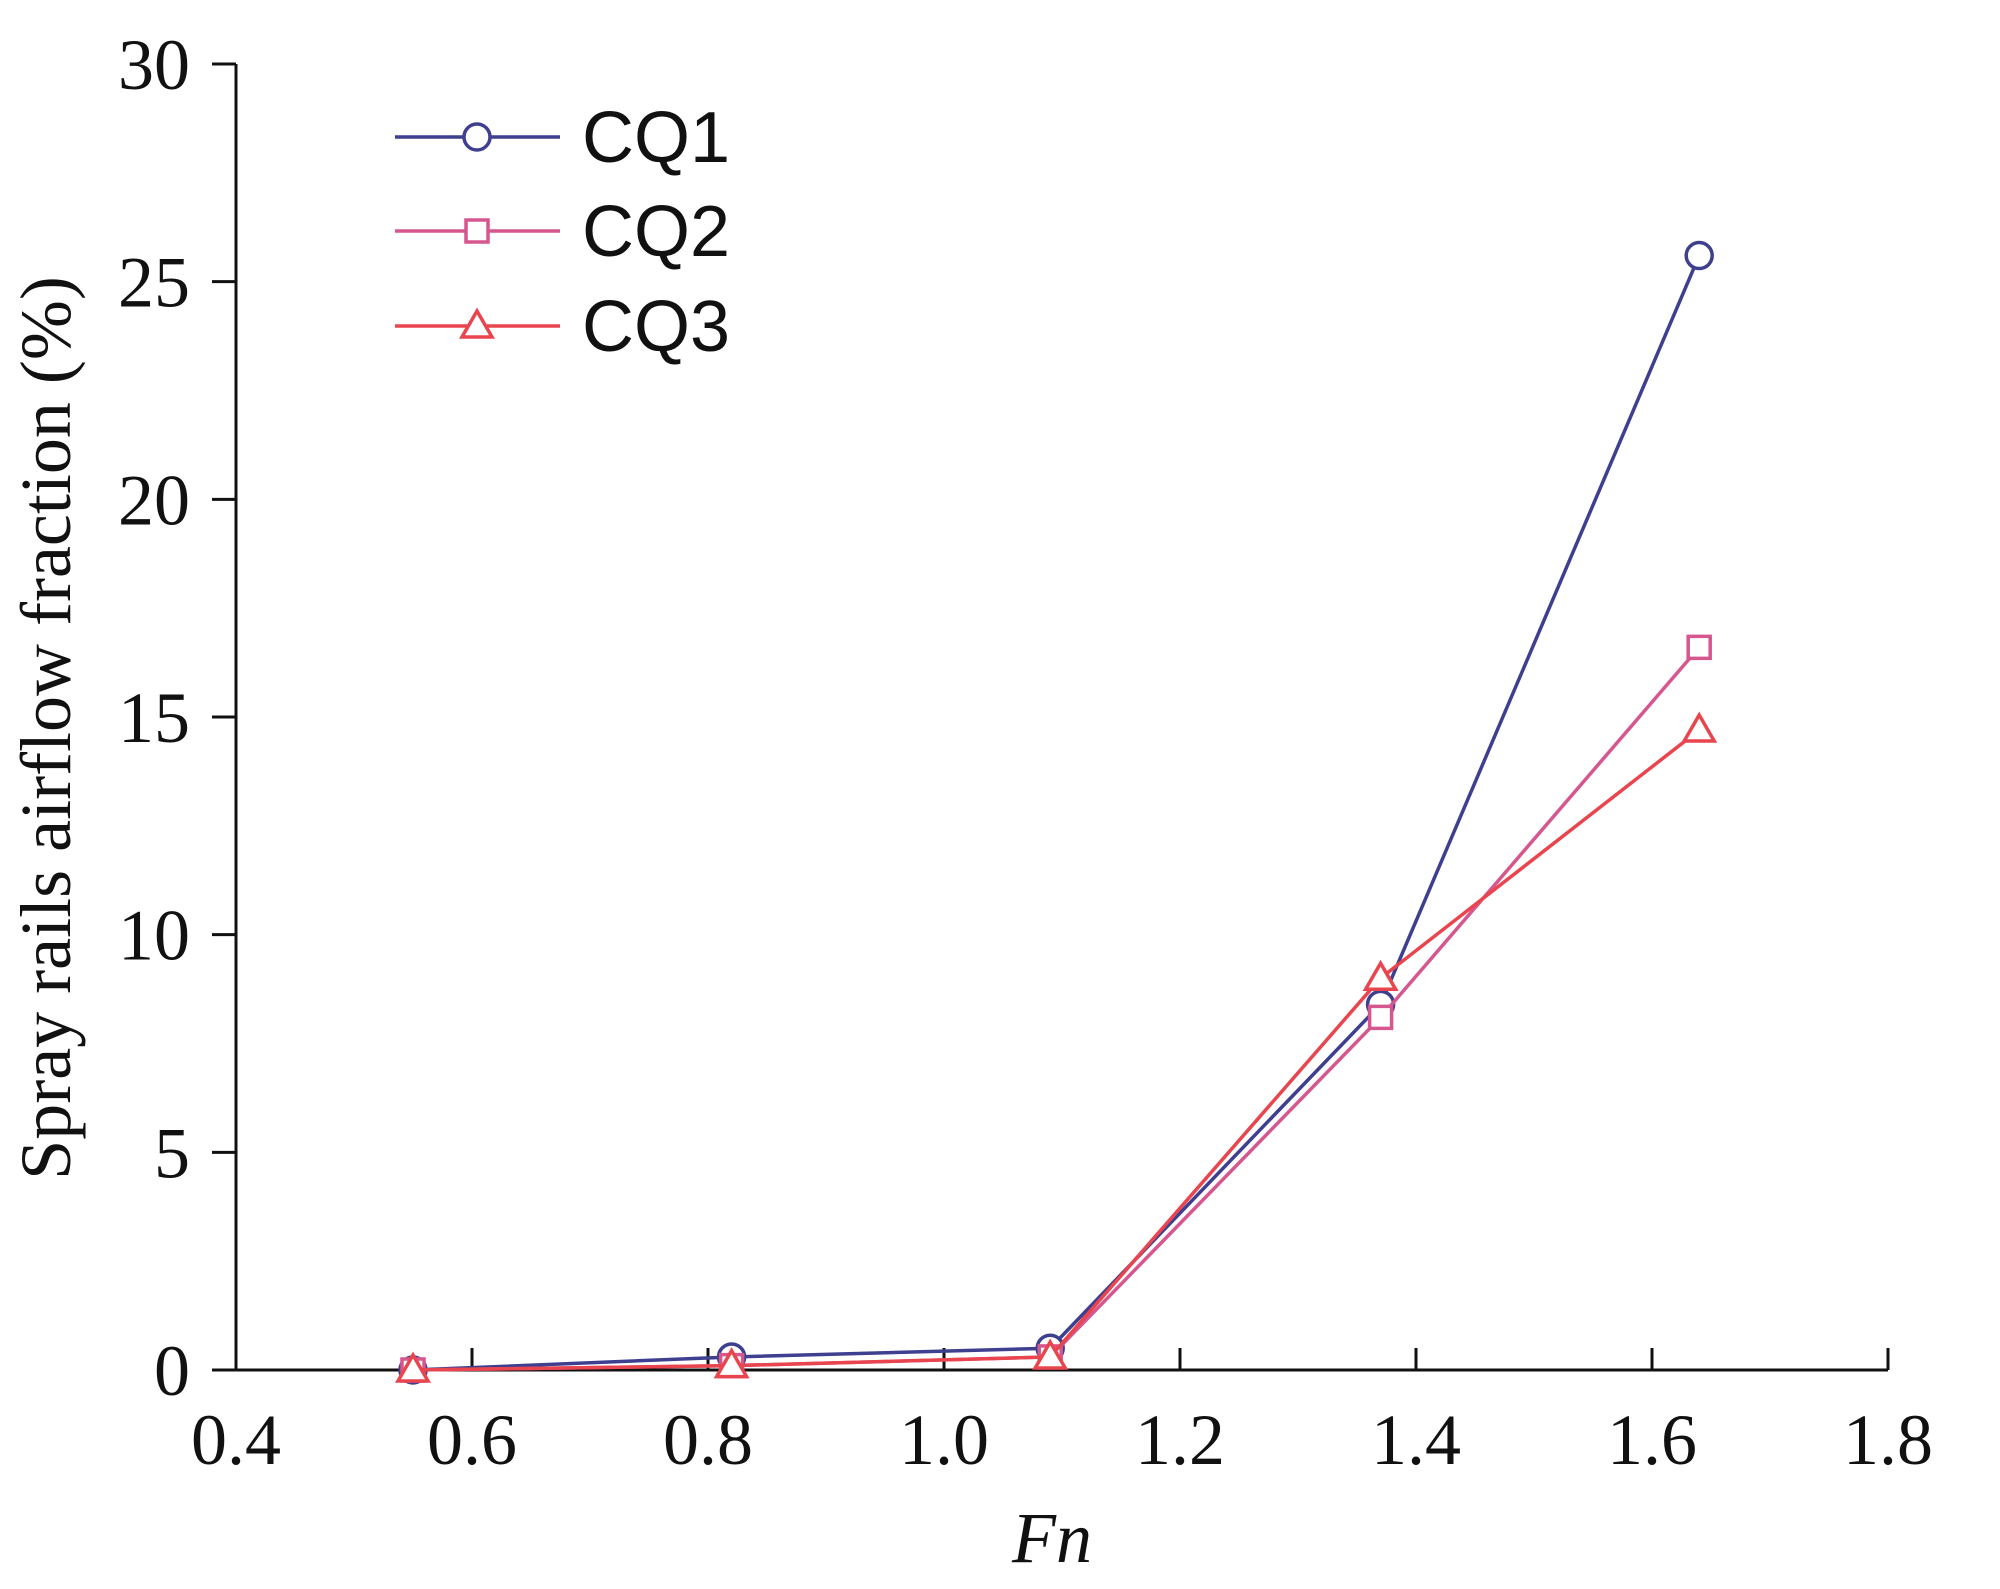 Image resolution: width=2000 pixels, height=1589 pixels. I want to click on y-tick-label: 10, so click(154, 936).